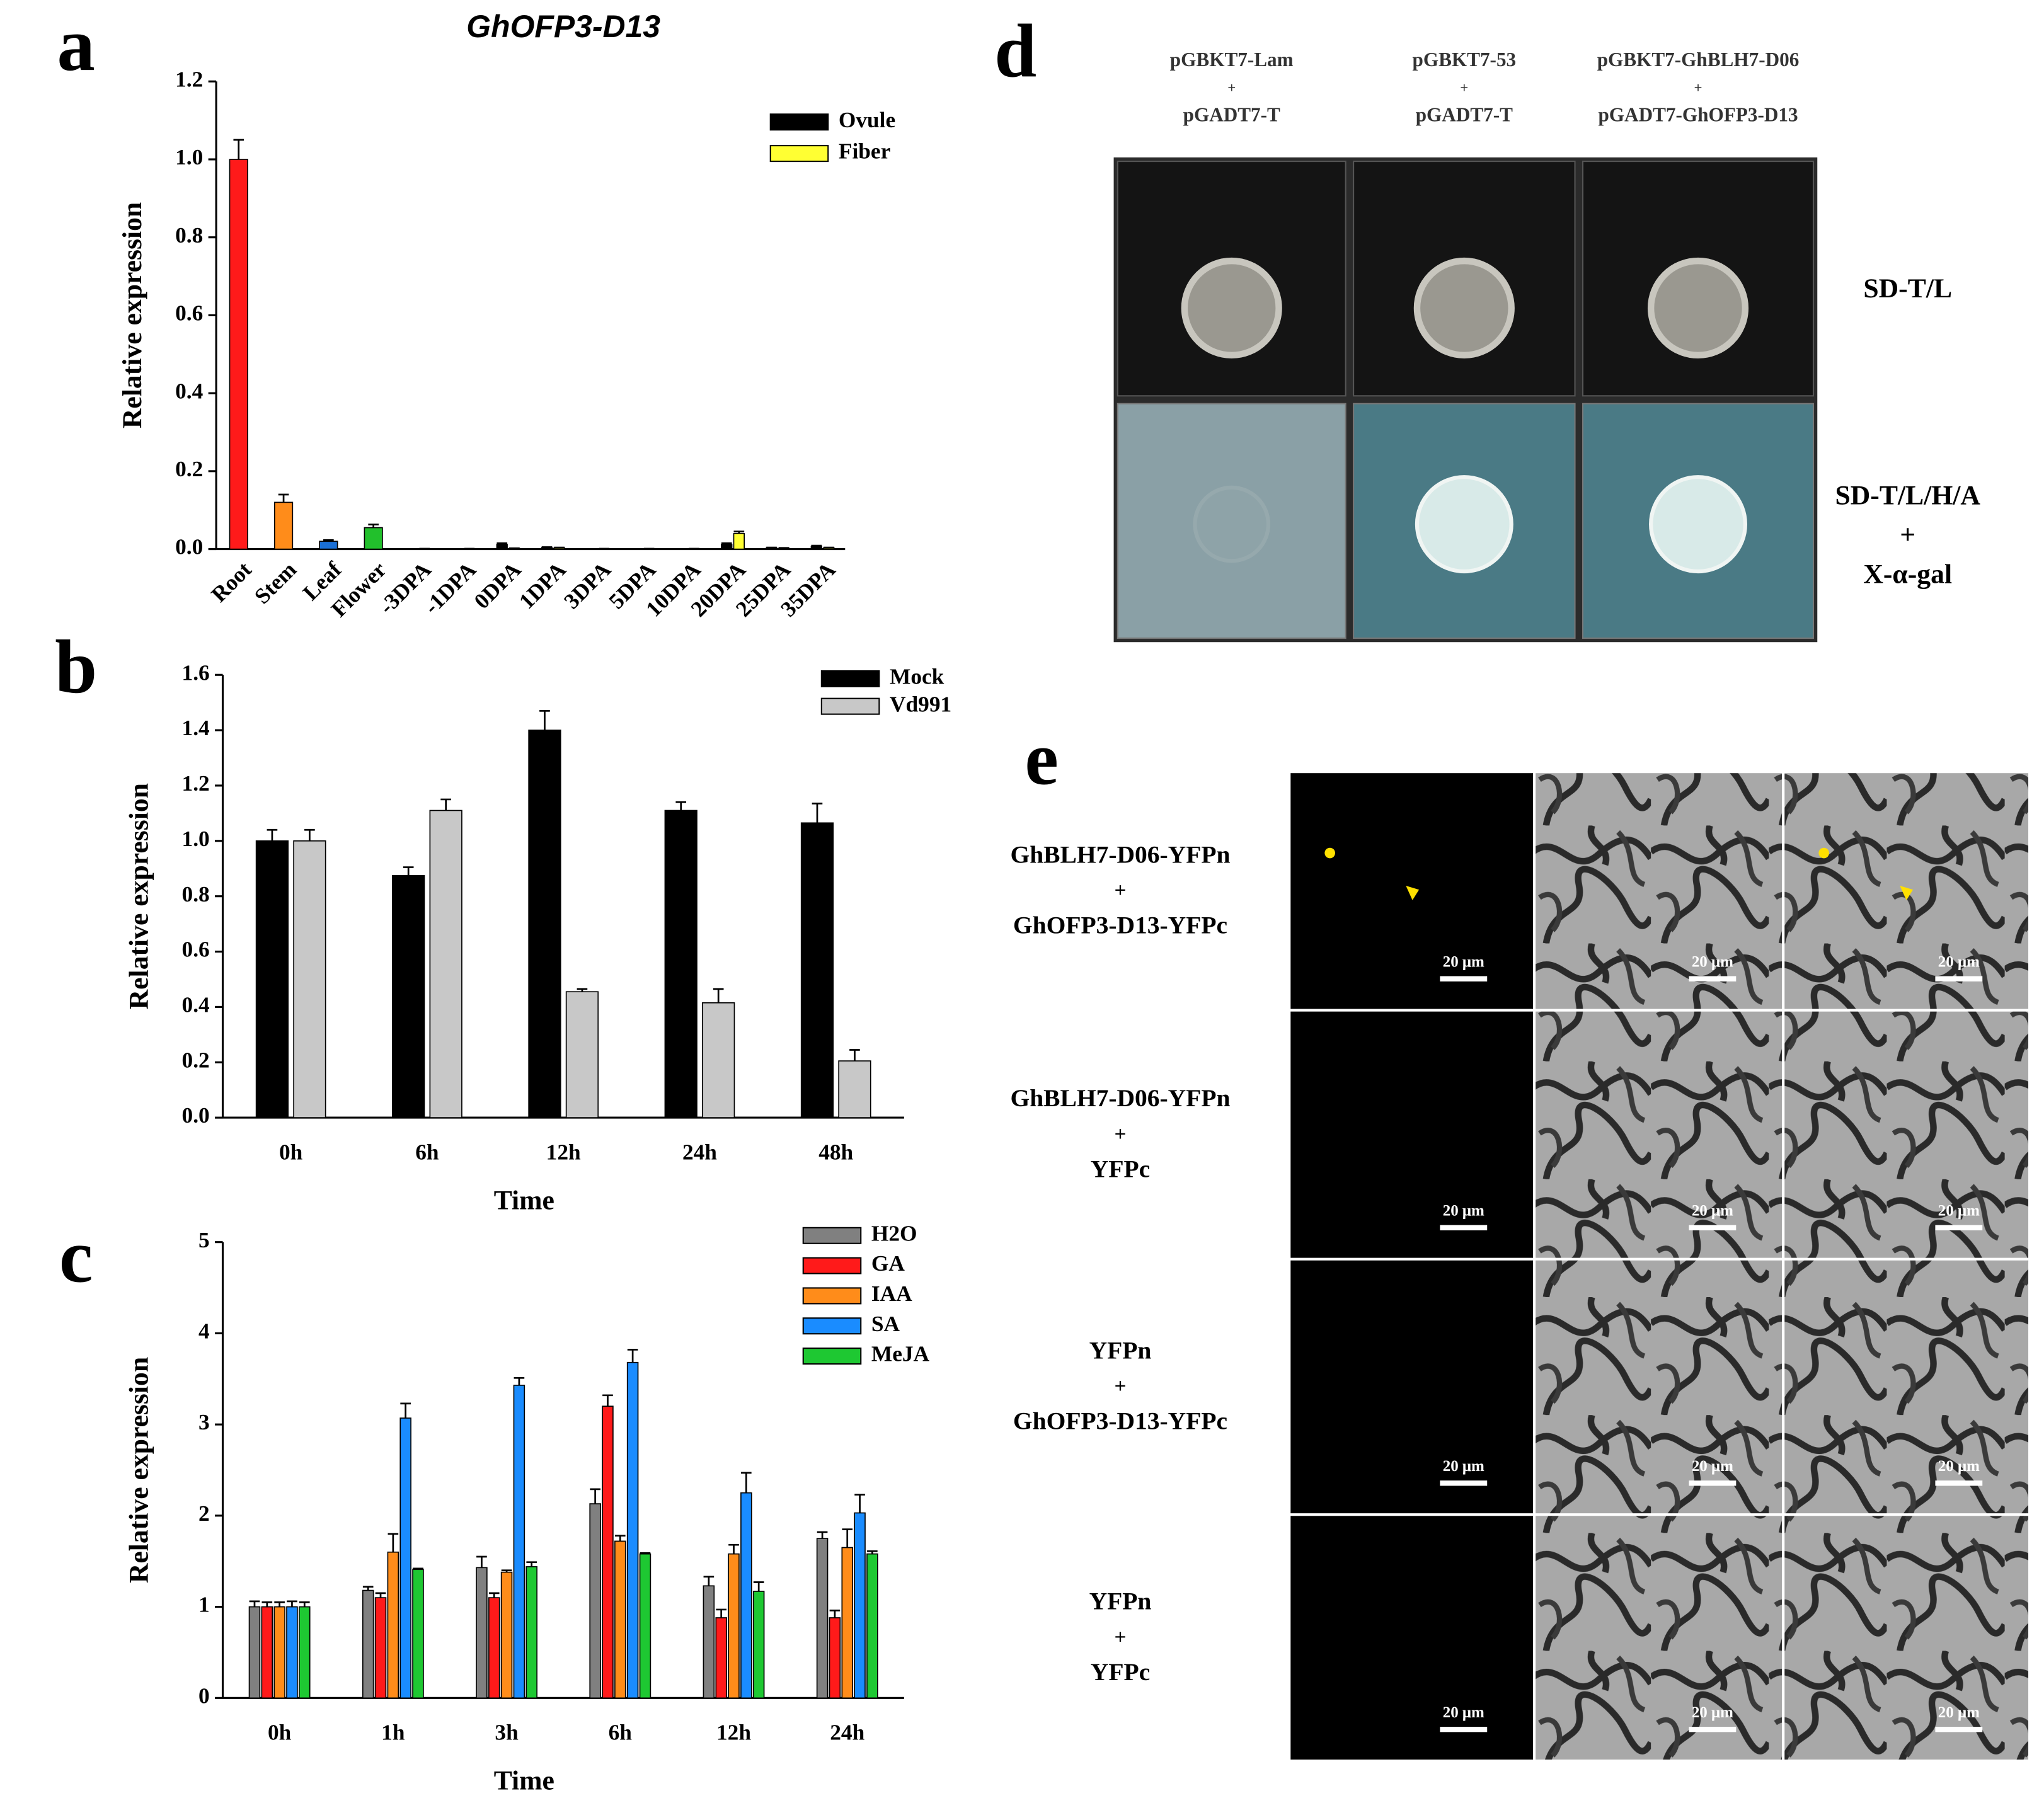 Image resolution: width=2044 pixels, height=1803 pixels. Describe the element at coordinates (1907, 574) in the screenshot. I see `row-label: X-α-gal` at that location.